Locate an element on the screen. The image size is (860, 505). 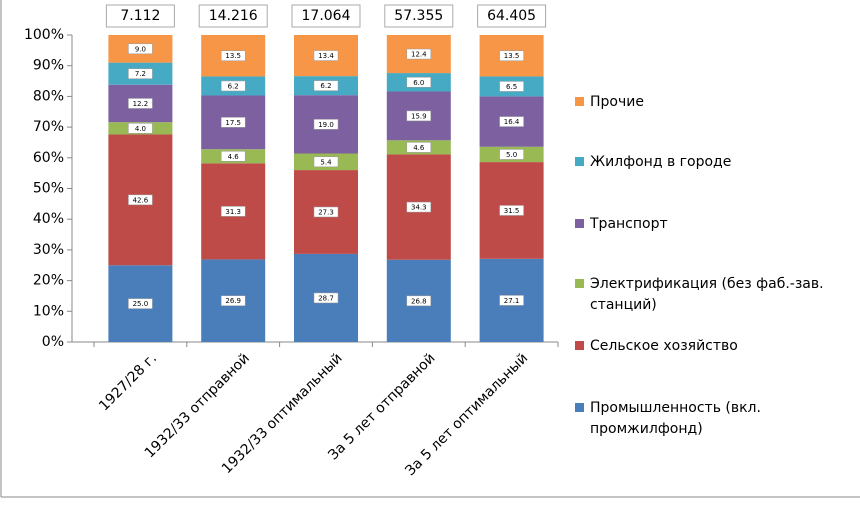
legend-label: Прочие is located at coordinates (617, 102).